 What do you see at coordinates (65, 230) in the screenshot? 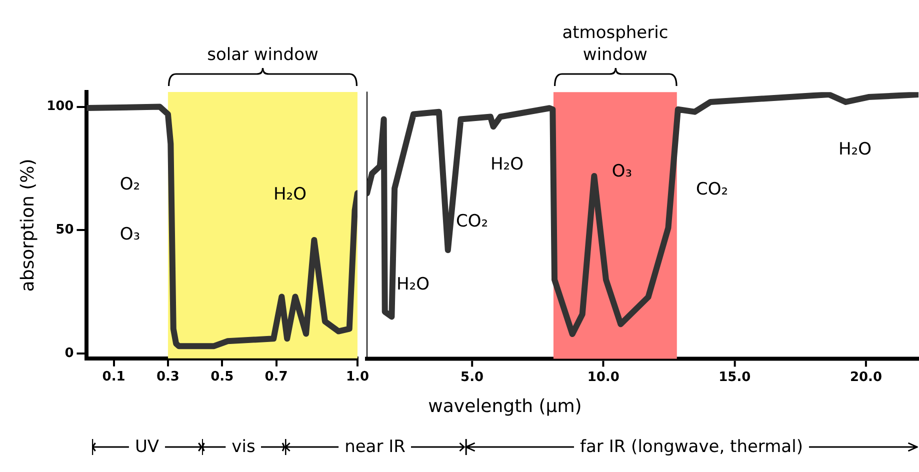
I see `y-tick-label: 50` at bounding box center [65, 230].